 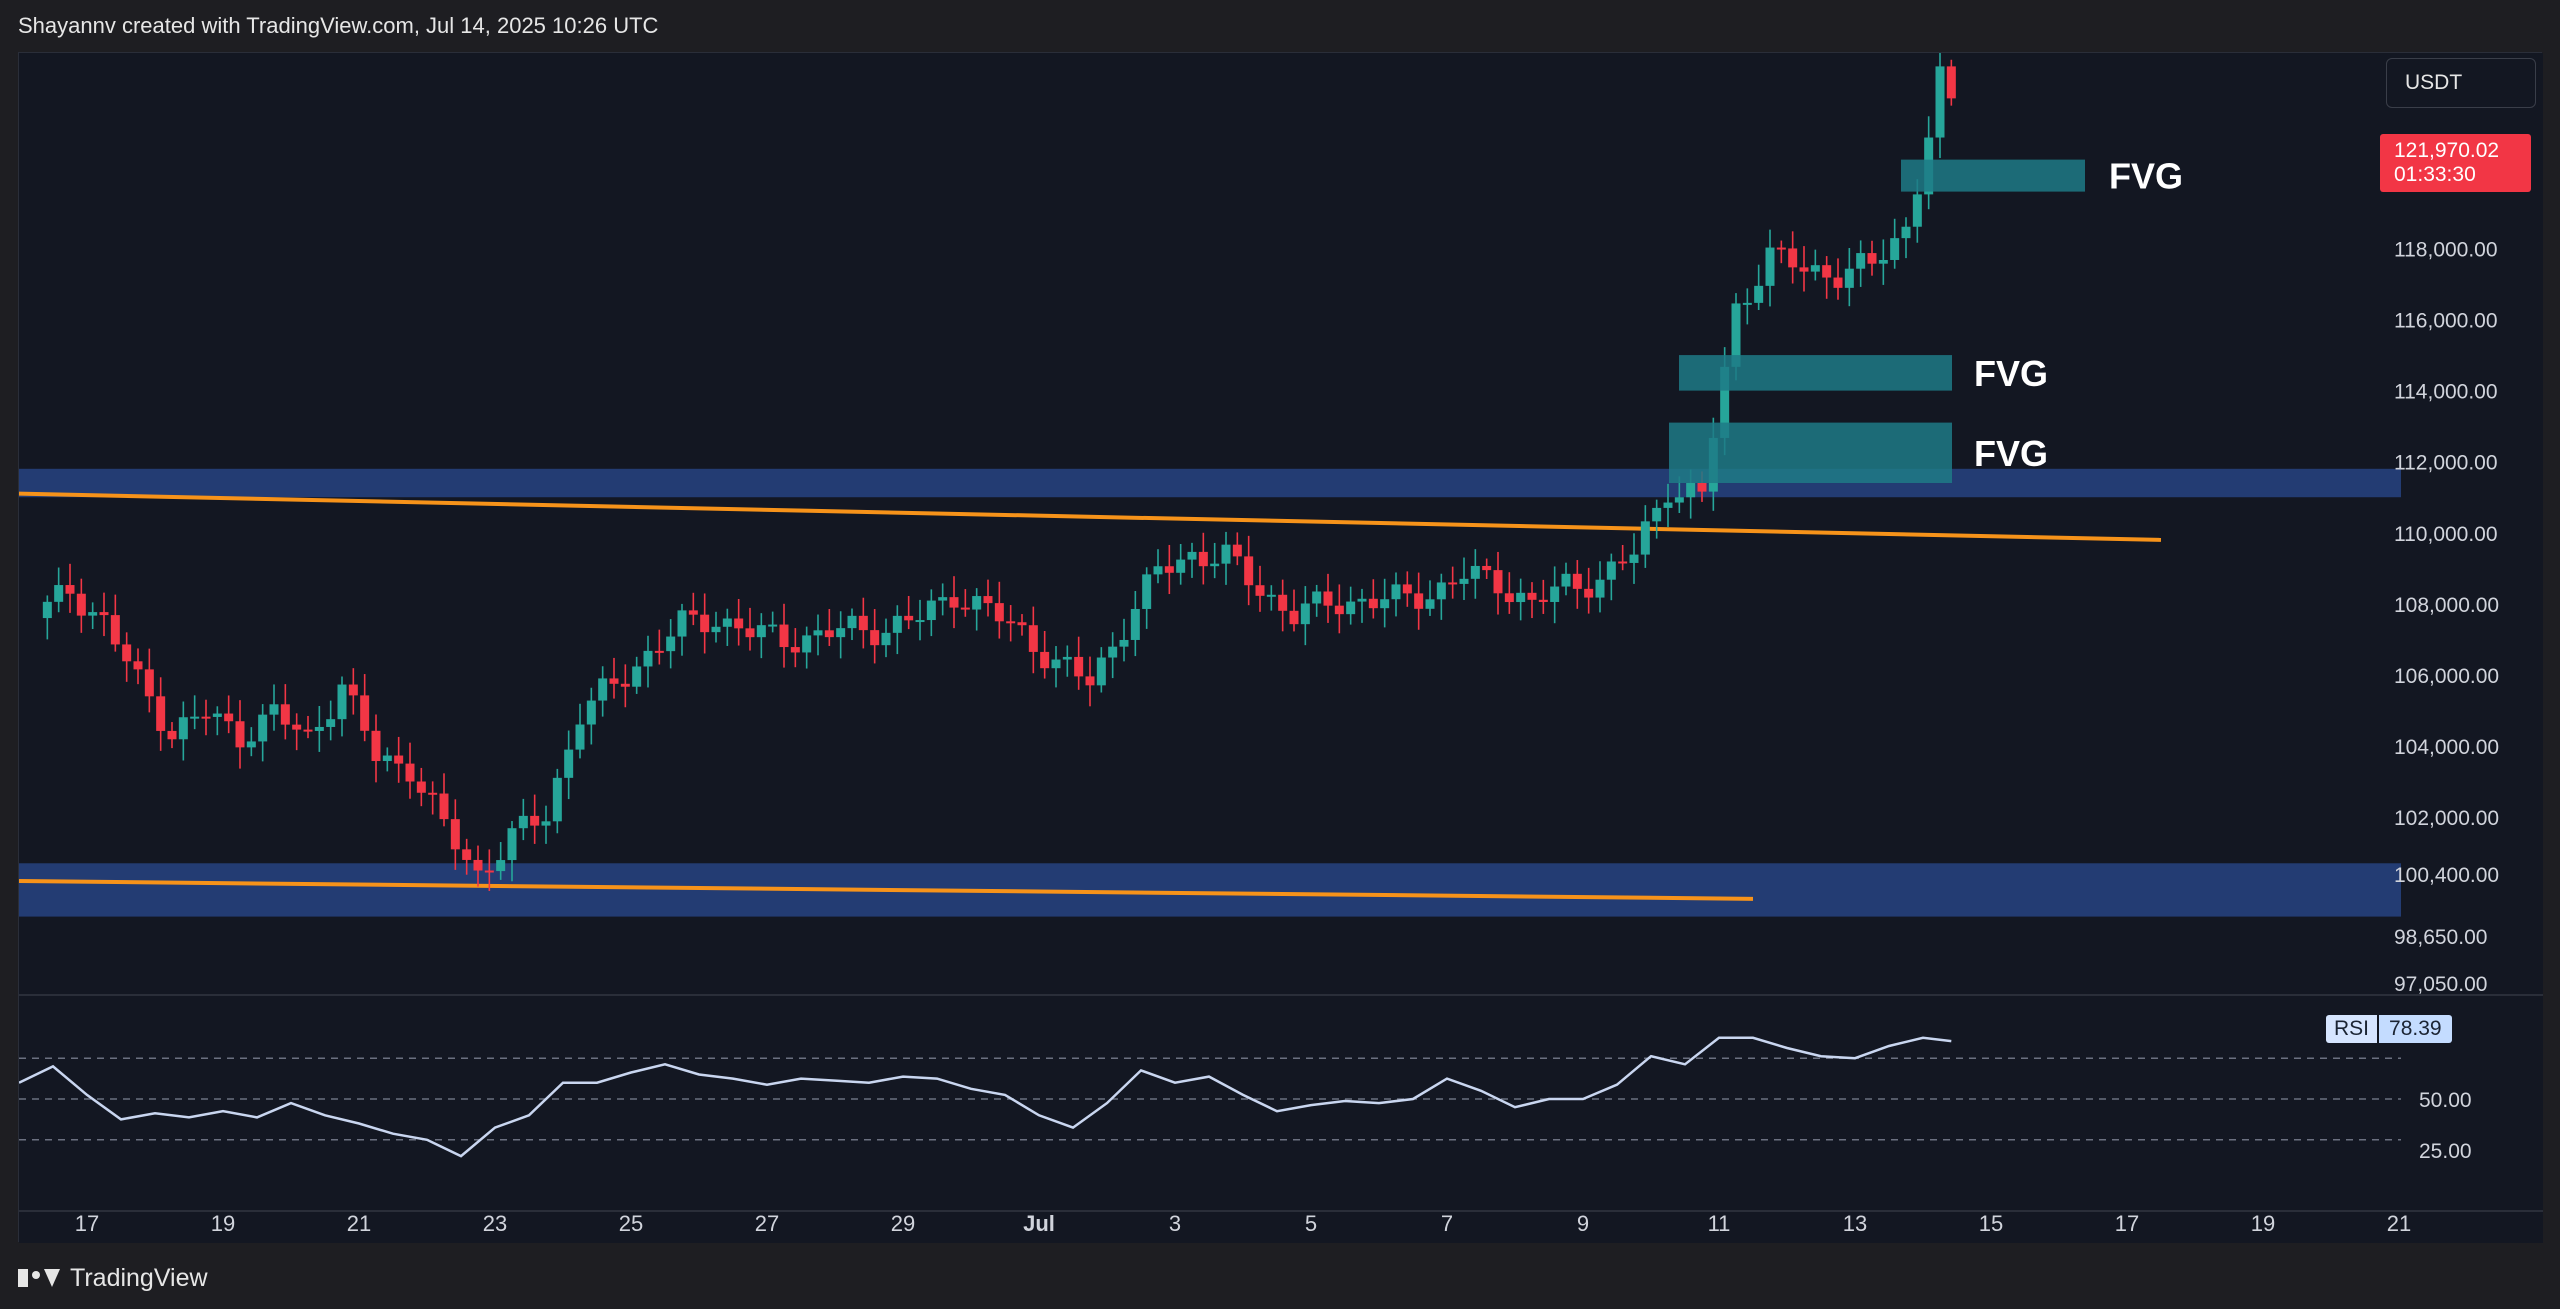 I want to click on fvg-label-1: FVG, so click(x=2146, y=176).